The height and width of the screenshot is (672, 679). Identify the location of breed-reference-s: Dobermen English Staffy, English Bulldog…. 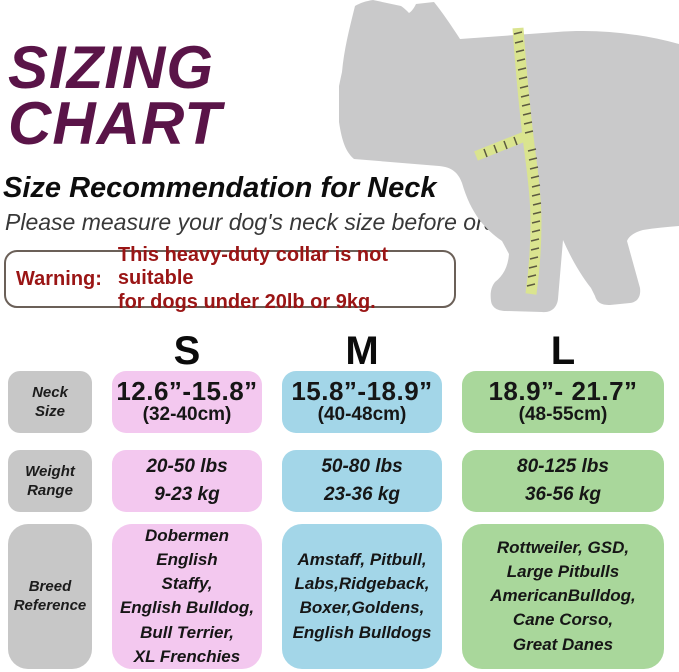
(187, 596).